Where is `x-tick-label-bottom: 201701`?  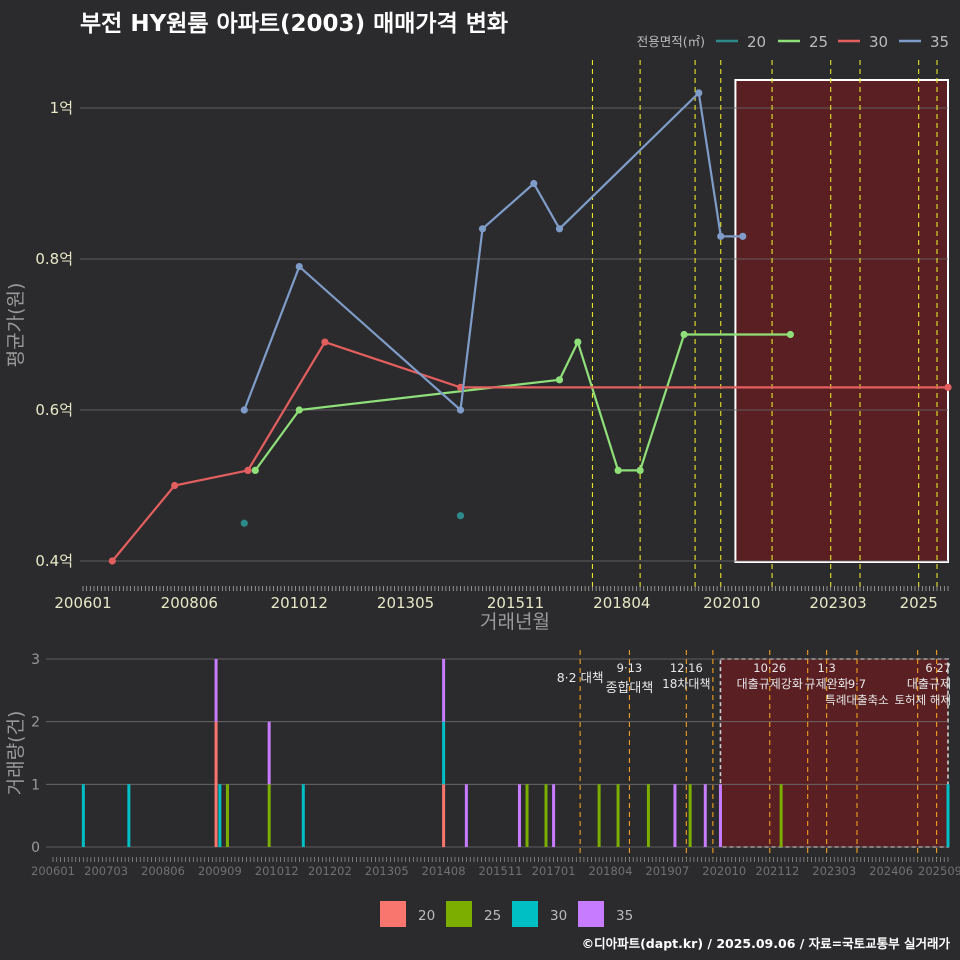 x-tick-label-bottom: 201701 is located at coordinates (554, 871).